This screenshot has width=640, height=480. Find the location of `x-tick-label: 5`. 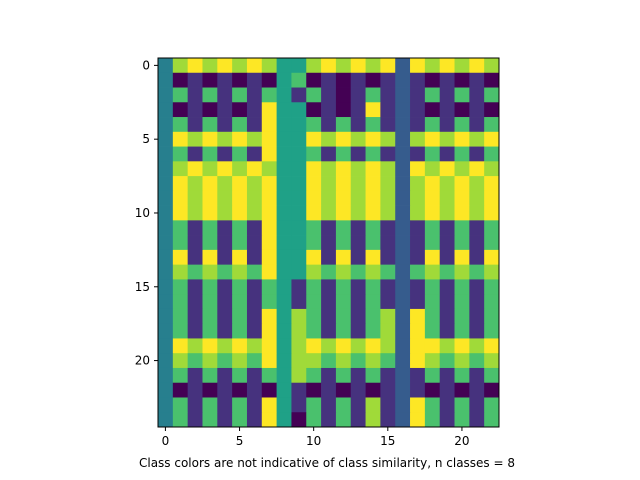

x-tick-label: 5 is located at coordinates (240, 441).